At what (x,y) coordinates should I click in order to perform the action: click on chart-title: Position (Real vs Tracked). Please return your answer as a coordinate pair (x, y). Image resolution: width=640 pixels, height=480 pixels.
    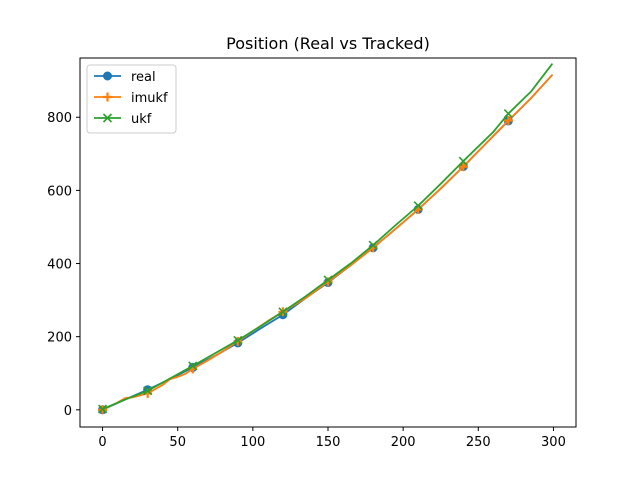
    Looking at the image, I should click on (328, 43).